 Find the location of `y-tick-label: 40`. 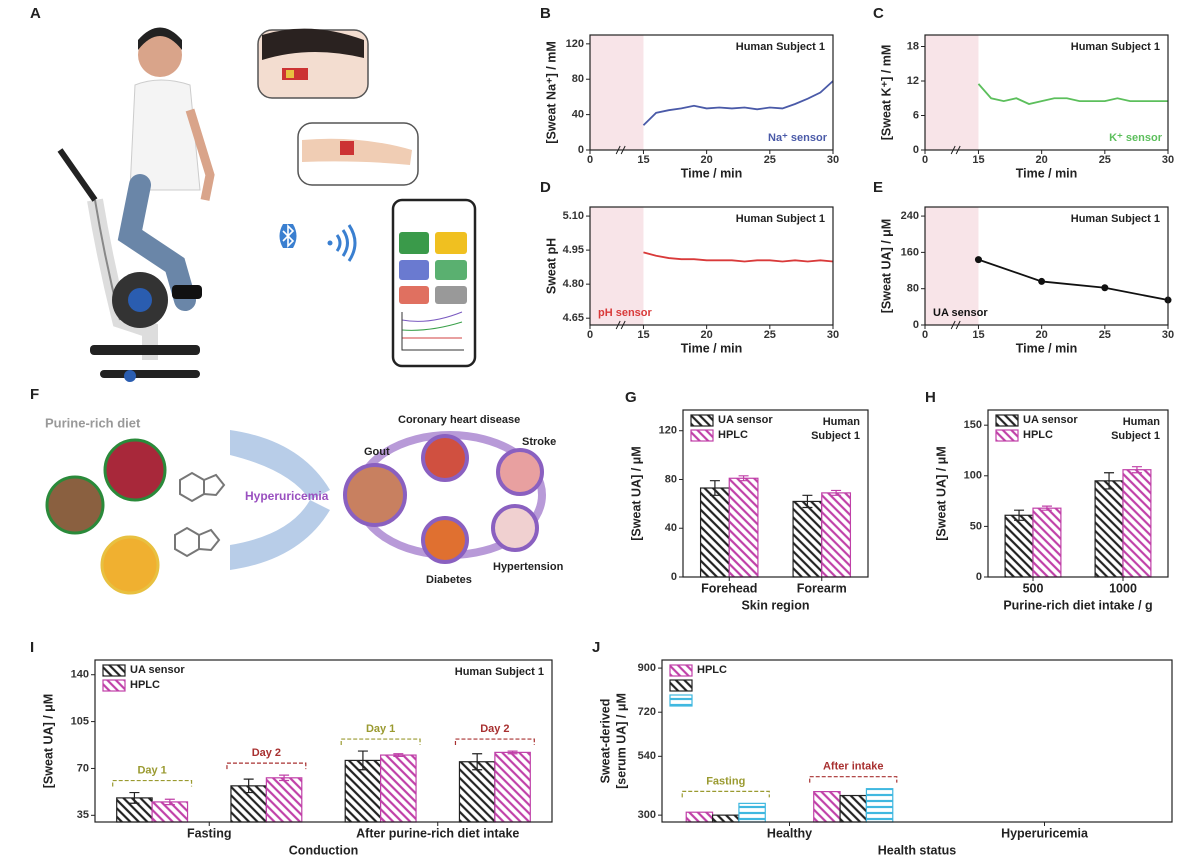

y-tick-label: 40 is located at coordinates (578, 115).